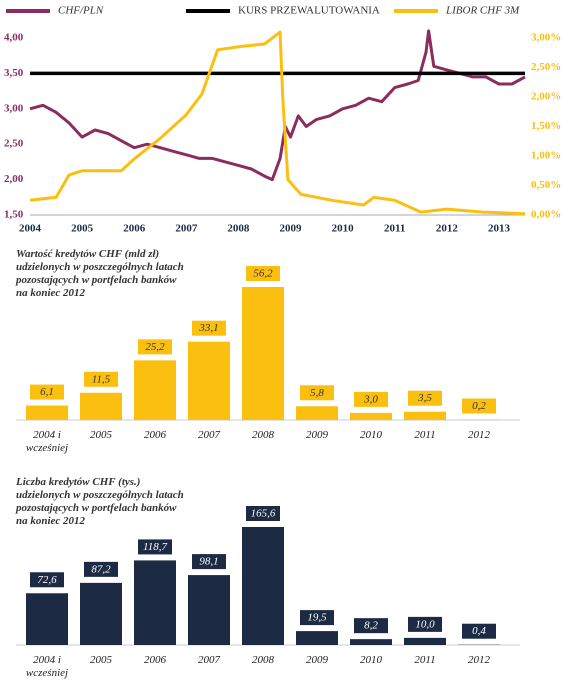 Image resolution: width=577 pixels, height=685 pixels. I want to click on value-label: 33,1, so click(208, 328).